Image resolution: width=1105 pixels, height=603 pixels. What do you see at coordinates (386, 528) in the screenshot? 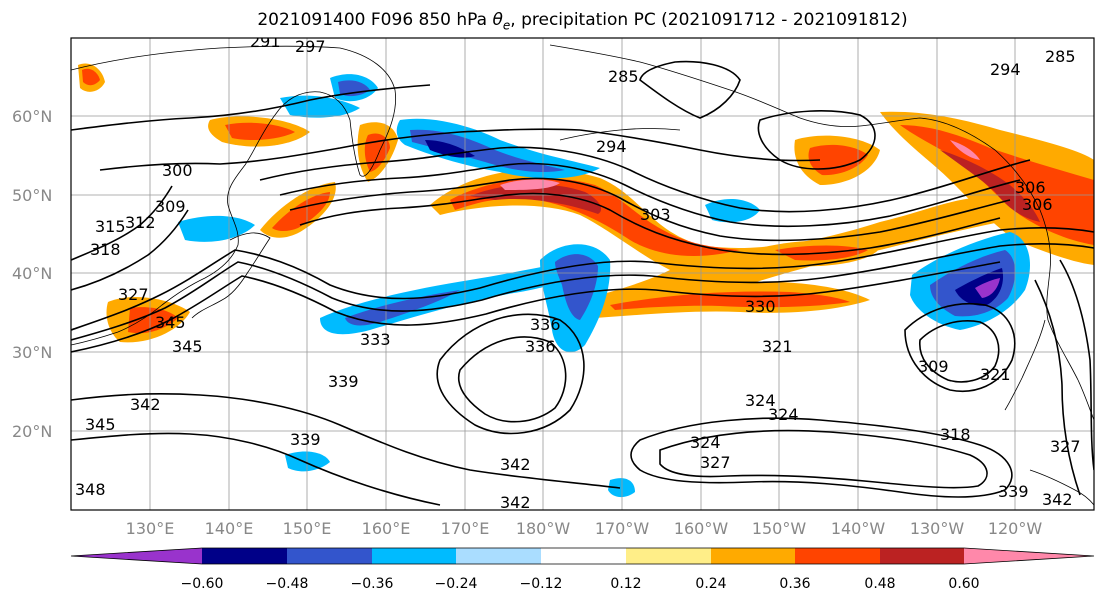
I see `lon-label: 160°E` at bounding box center [386, 528].